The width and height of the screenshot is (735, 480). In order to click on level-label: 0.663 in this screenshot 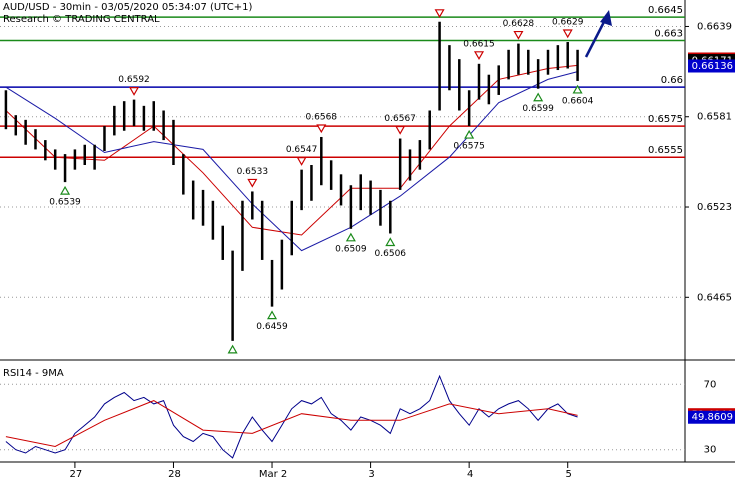, I will do `click(668, 33)`.